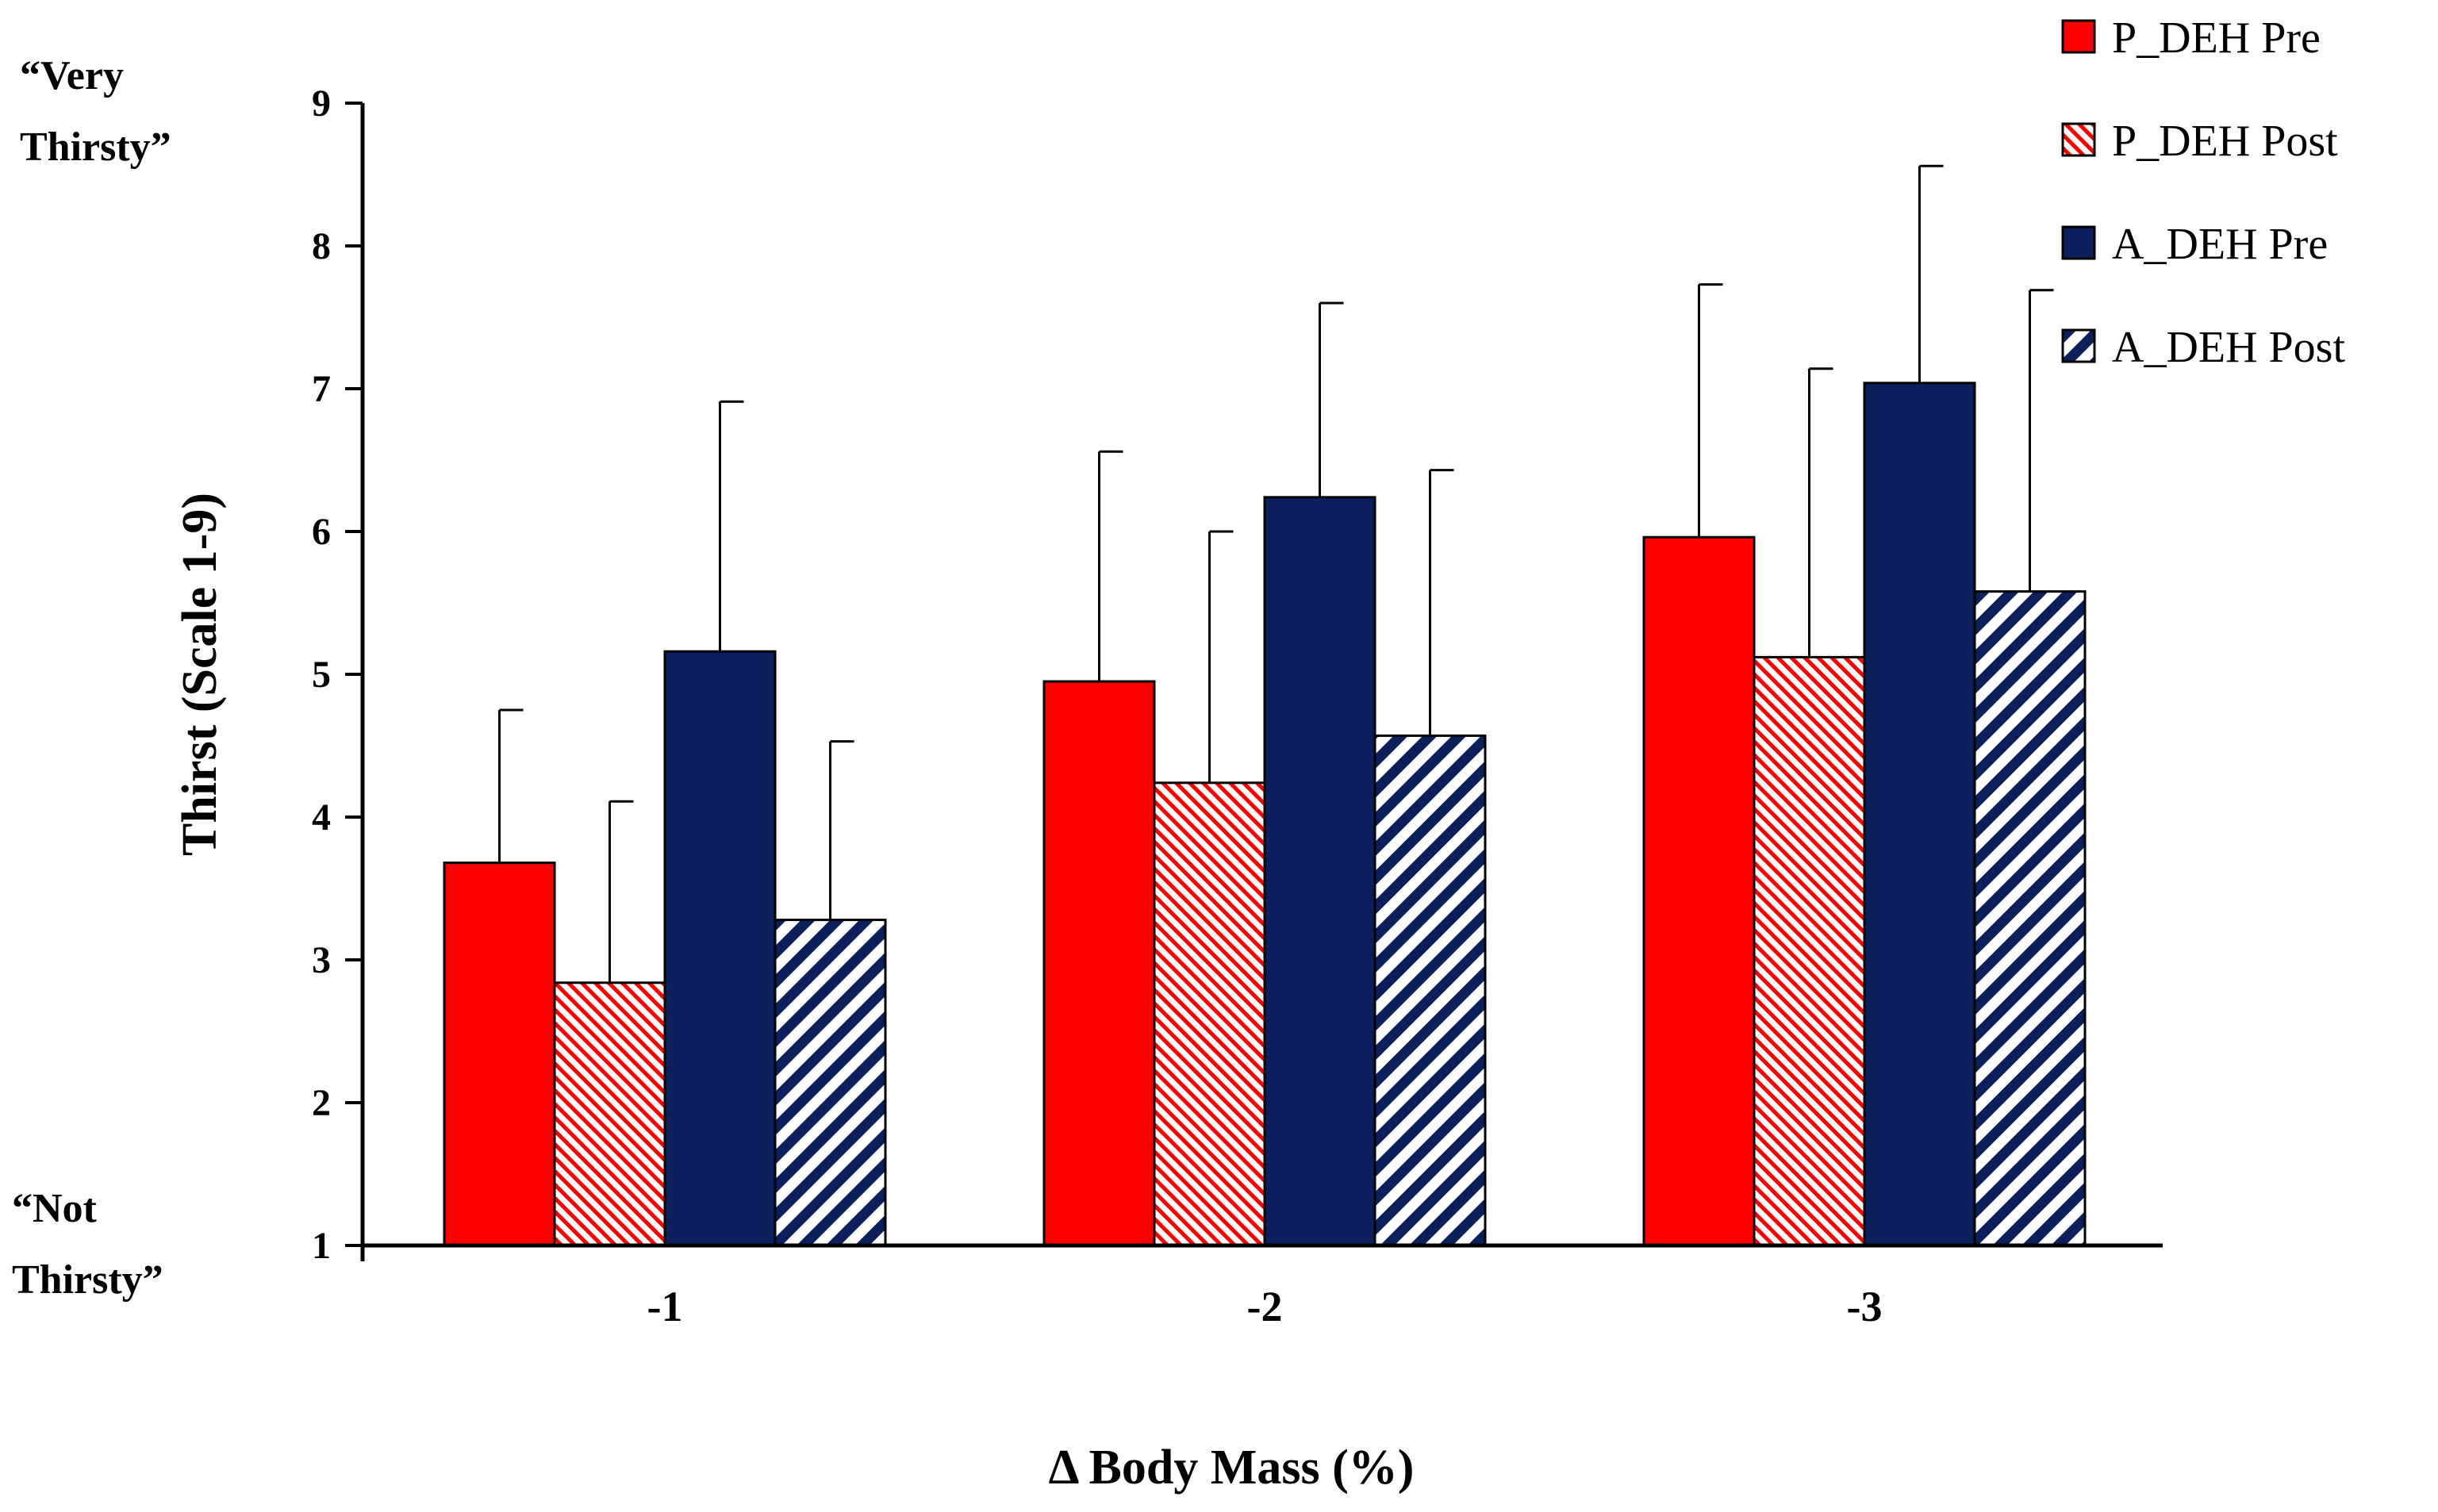  I want to click on legend-label-a-deh-post: A_DEH Post, so click(2228, 348).